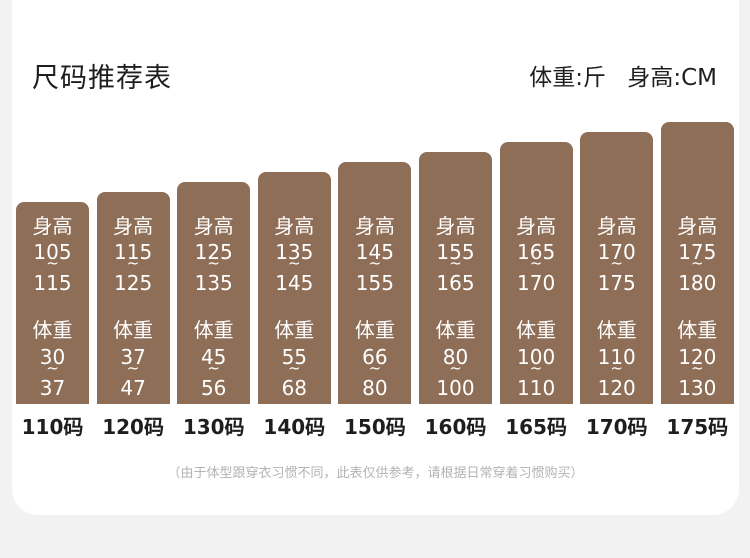 Image resolution: width=750 pixels, height=558 pixels. I want to click on size-bar: 身高 170 ~175 体重 110 ~120, so click(617, 268).